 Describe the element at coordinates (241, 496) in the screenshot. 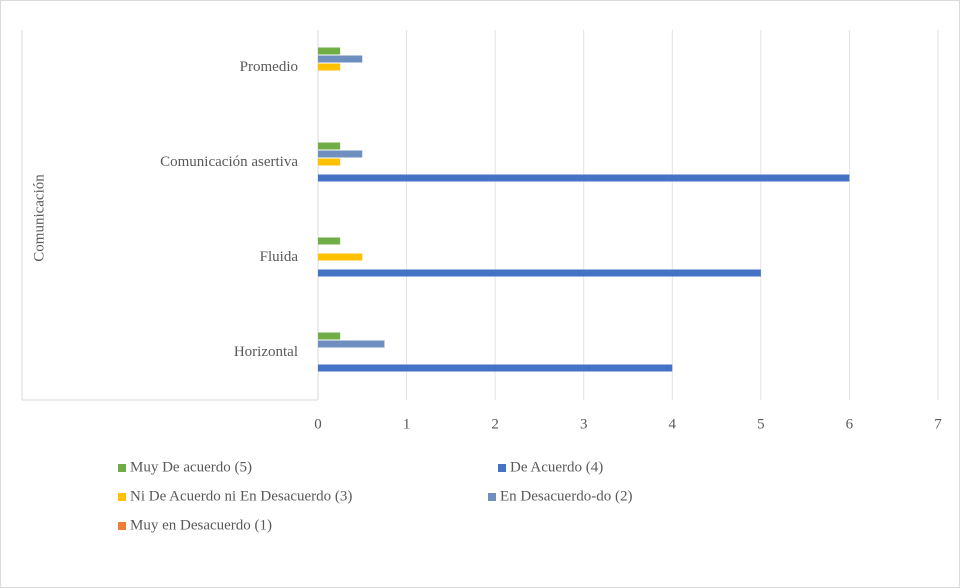

I see `legend-label: Ni De Acuerdo ni En Desacuerdo (3)` at that location.